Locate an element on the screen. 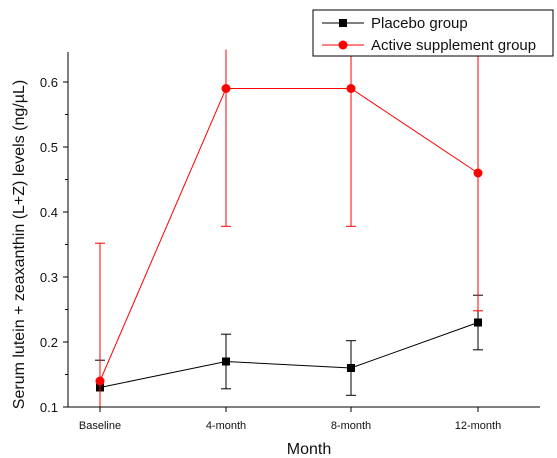 The image size is (557, 458). legend-entry: Active supplement group is located at coordinates (429, 45).